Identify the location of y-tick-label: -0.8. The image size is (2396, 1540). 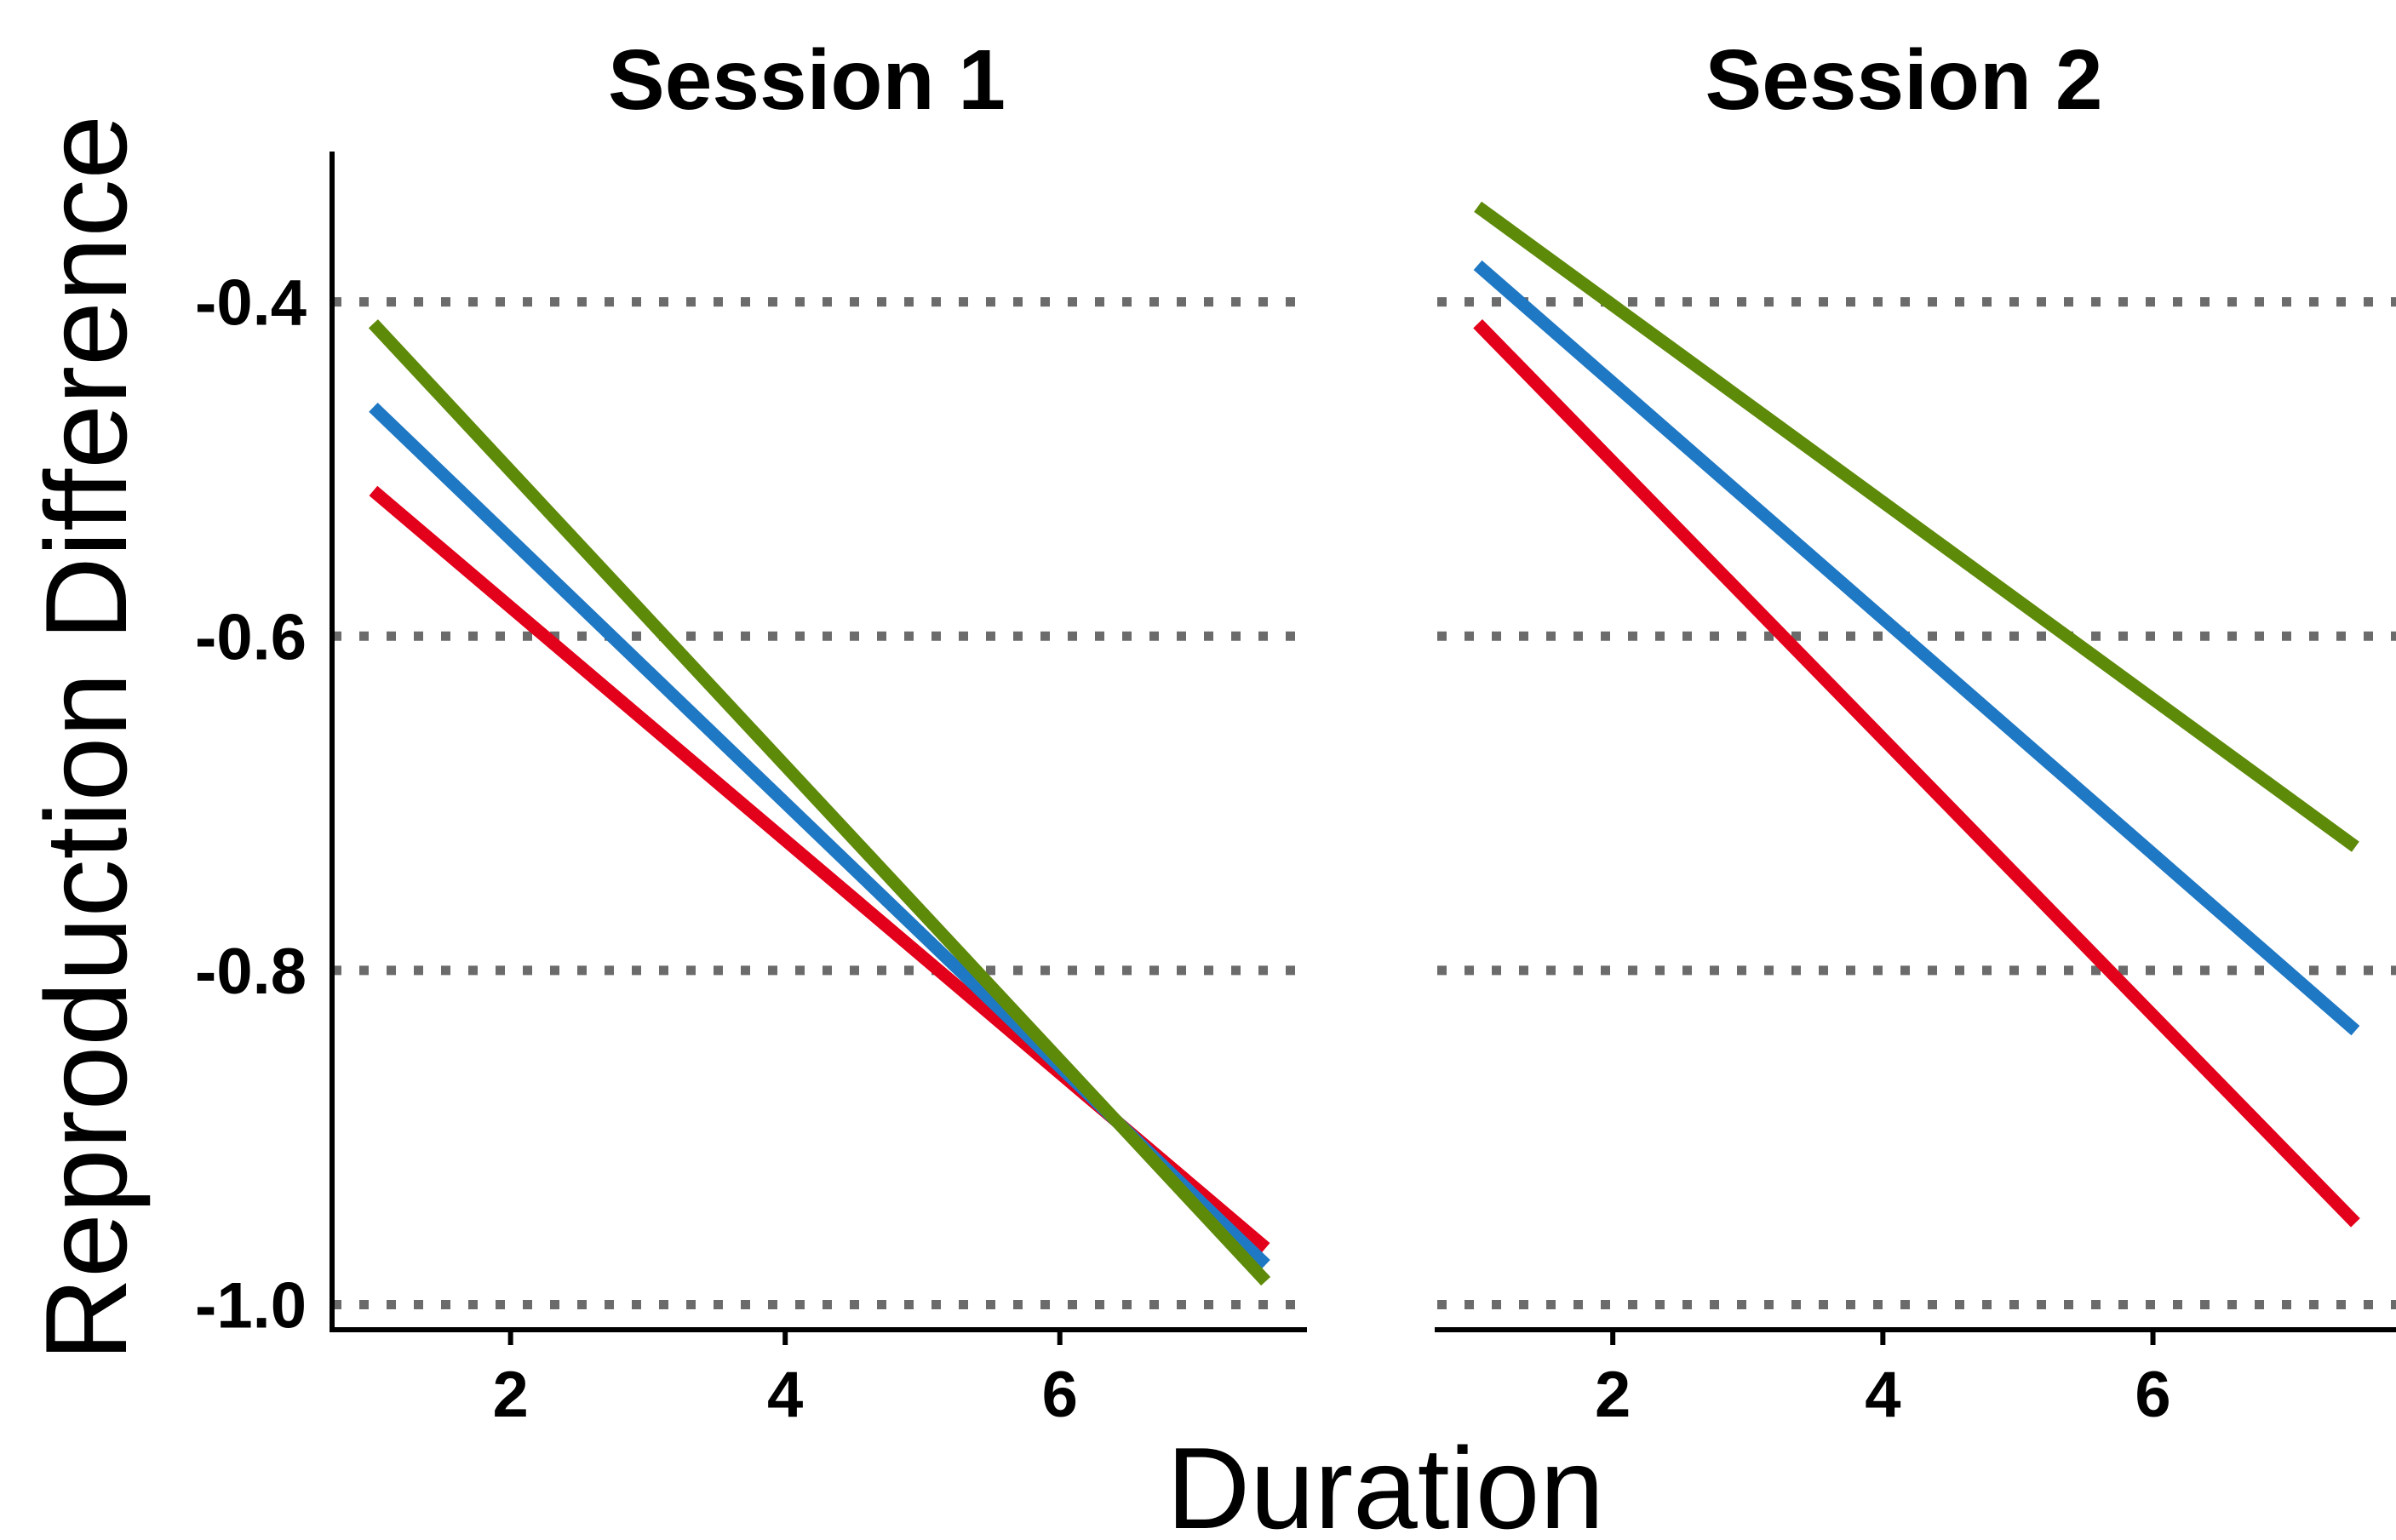
(251, 972).